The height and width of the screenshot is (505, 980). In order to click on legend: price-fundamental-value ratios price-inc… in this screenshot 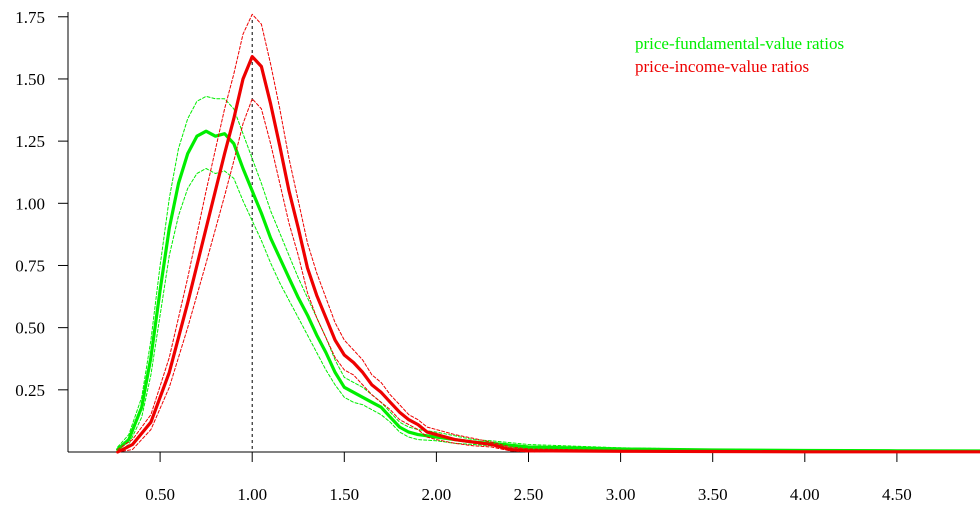, I will do `click(739, 55)`.